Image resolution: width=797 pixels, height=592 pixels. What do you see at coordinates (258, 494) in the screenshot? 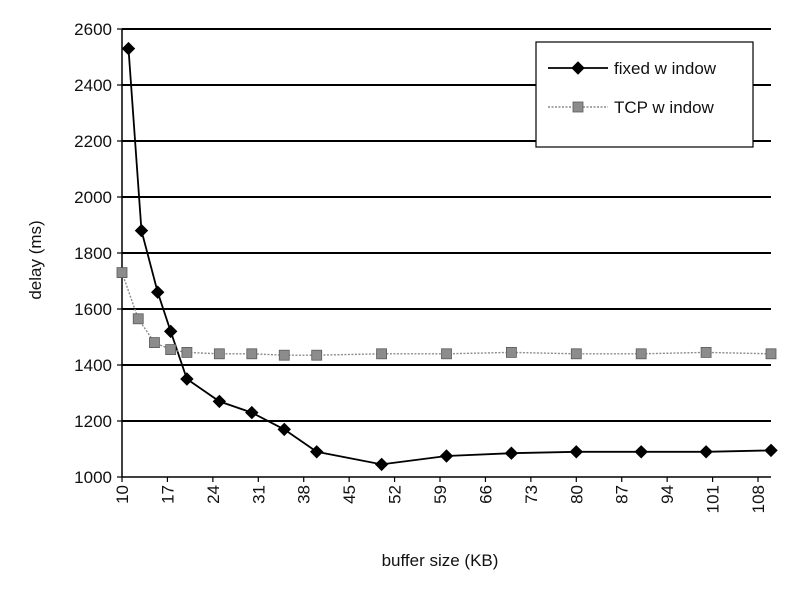
I see `x-tick-label: 31` at bounding box center [258, 494].